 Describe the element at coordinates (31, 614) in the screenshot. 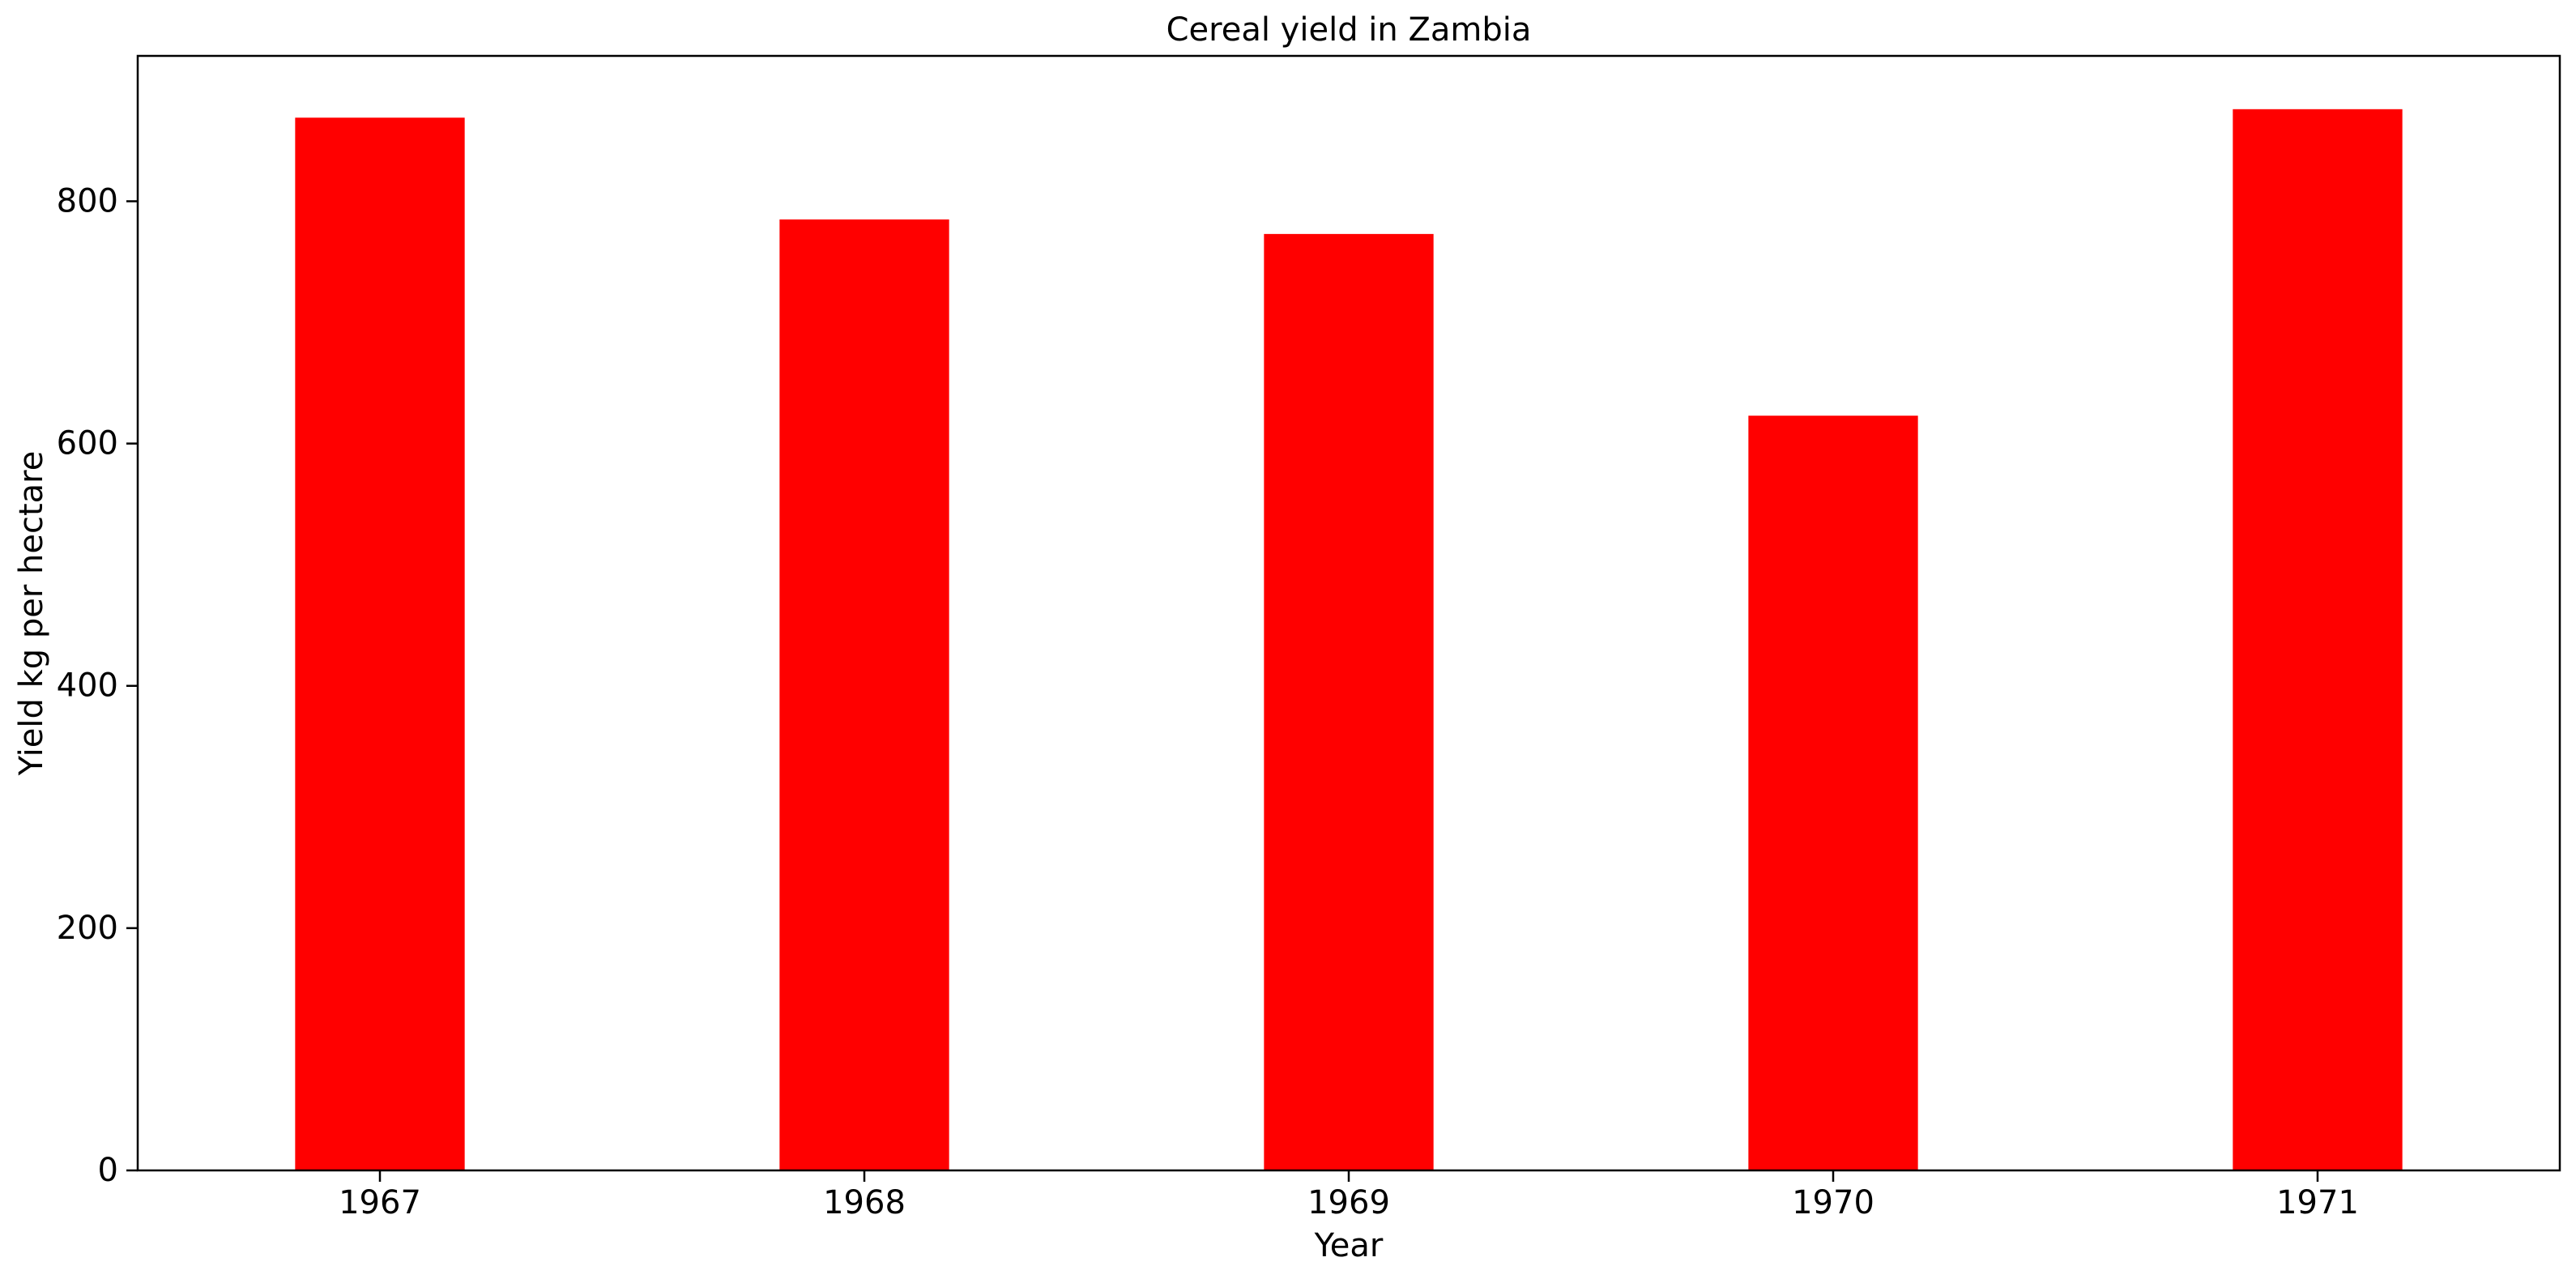

I see `y-axis-title: Yield kg per hectare` at that location.